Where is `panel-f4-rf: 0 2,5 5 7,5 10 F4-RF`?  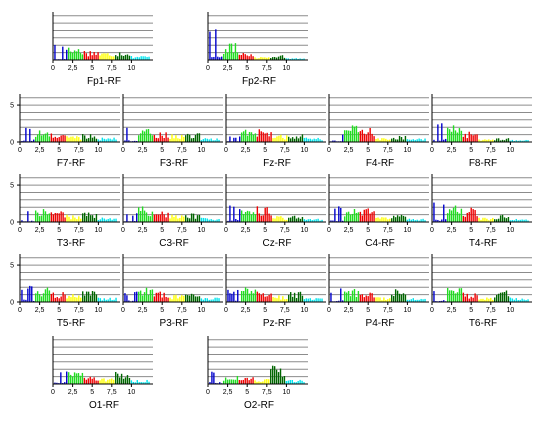
panel-f4-rf: 0 2,5 5 7,5 10 F4-RF is located at coordinates (378, 131).